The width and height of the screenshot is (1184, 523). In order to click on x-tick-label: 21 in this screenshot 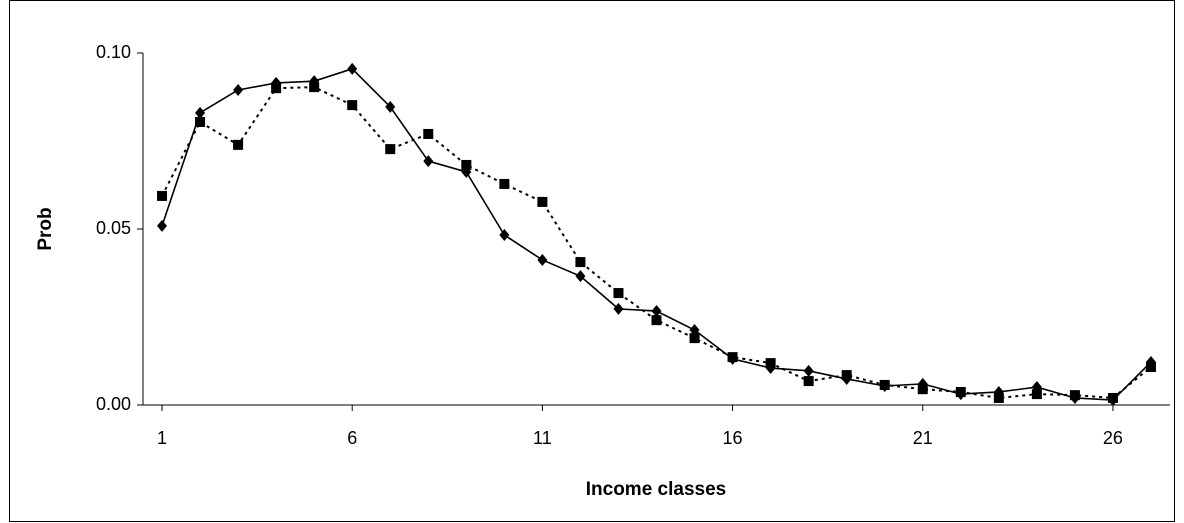, I will do `click(923, 438)`.